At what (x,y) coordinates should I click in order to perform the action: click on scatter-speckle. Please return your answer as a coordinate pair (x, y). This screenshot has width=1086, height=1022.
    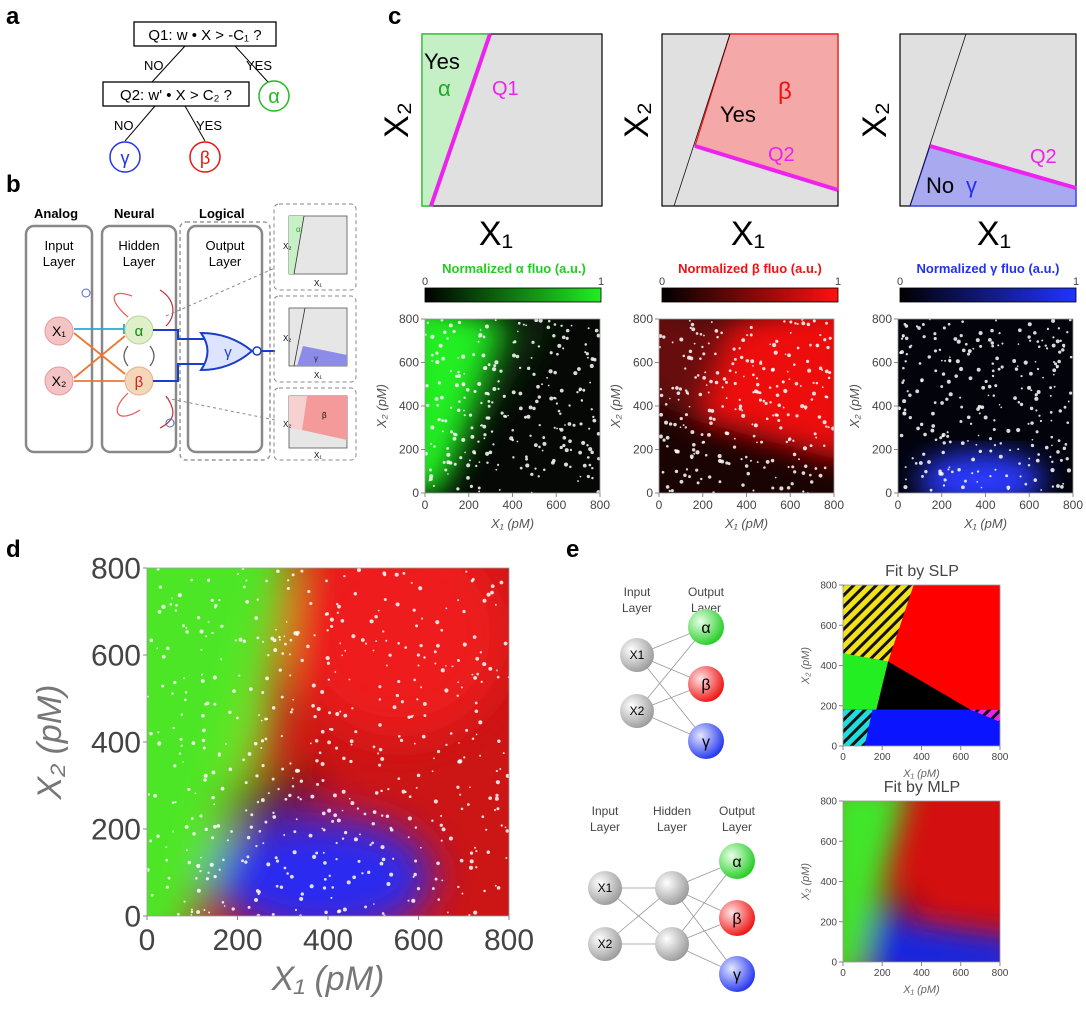
    Looking at the image, I should click on (985, 405).